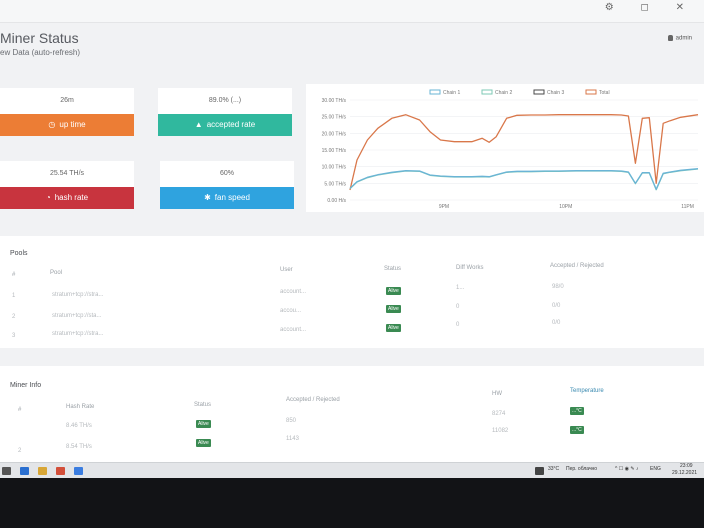 The width and height of the screenshot is (704, 528). Describe the element at coordinates (56, 273) in the screenshot. I see `pools-header-pool: Pool` at that location.